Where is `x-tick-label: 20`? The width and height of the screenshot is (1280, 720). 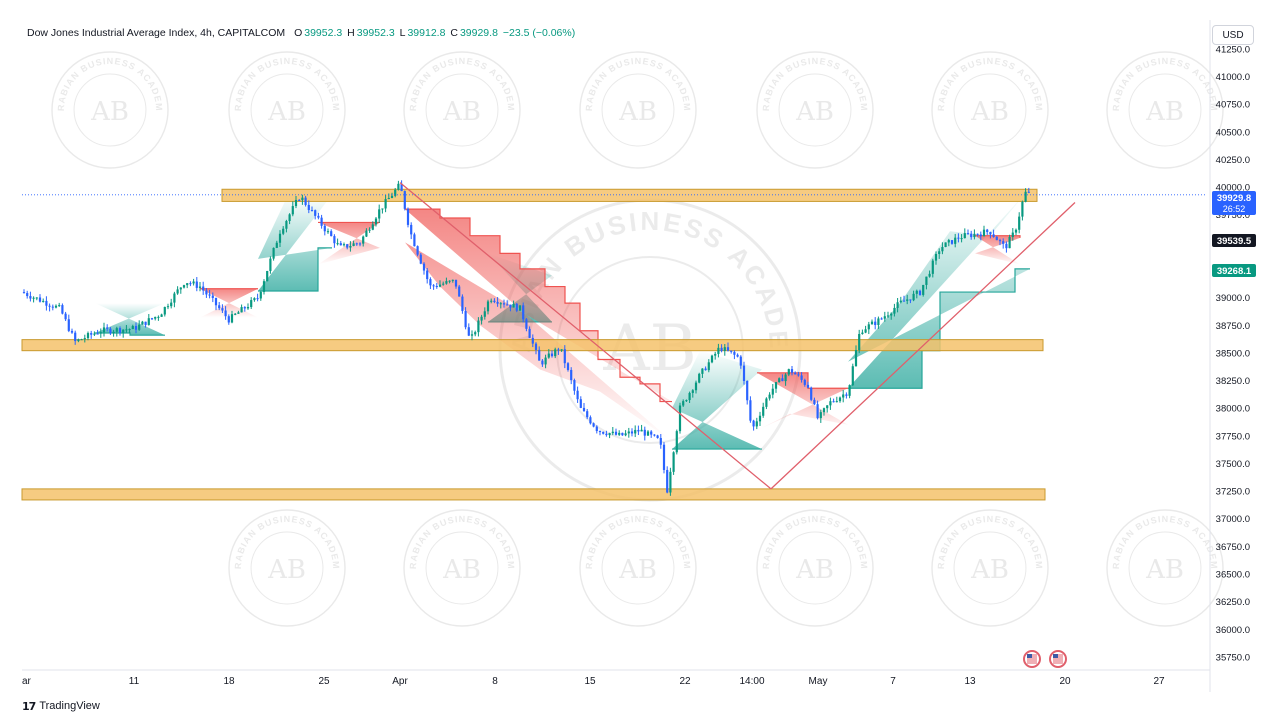 x-tick-label: 20 is located at coordinates (1065, 681).